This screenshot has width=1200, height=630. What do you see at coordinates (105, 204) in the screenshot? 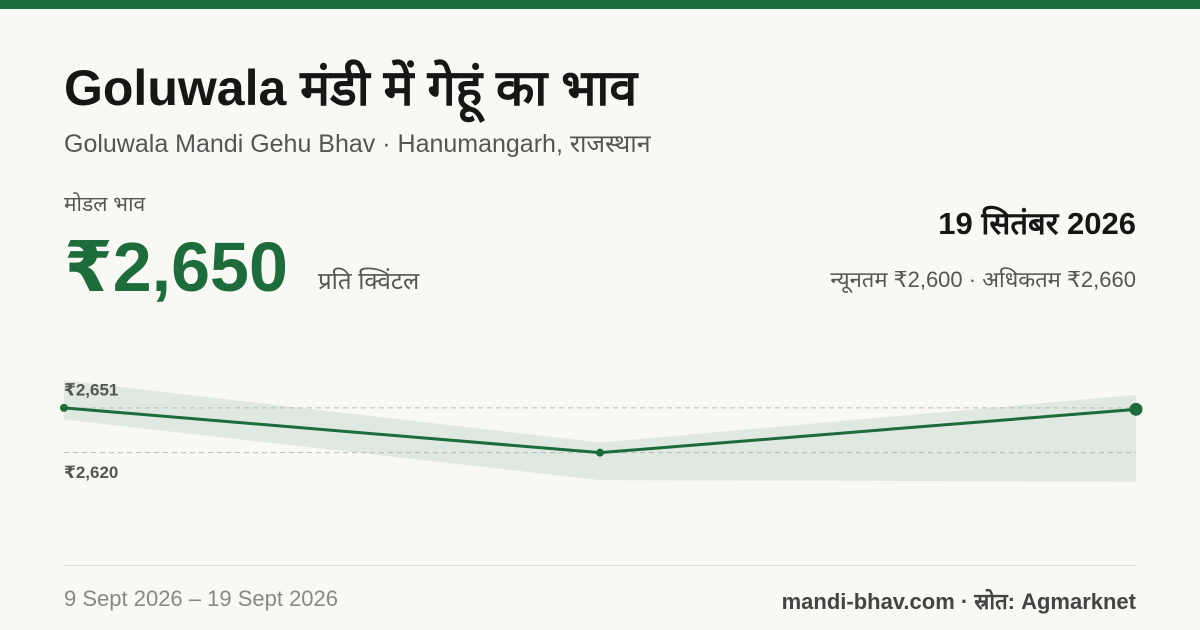
I see `modal-label: मोडल भाव` at bounding box center [105, 204].